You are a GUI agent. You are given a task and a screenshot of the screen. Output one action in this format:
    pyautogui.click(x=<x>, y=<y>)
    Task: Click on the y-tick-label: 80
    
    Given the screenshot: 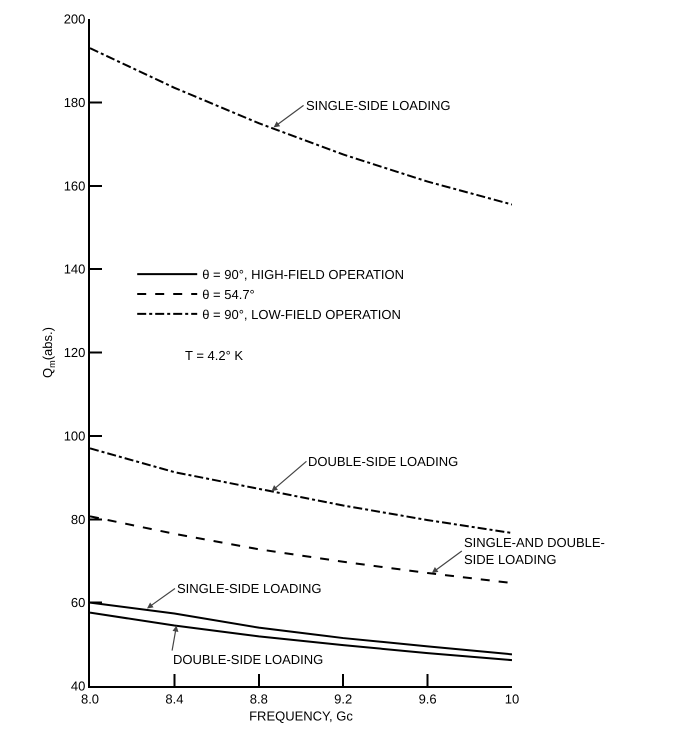 What is the action you would take?
    pyautogui.click(x=78, y=519)
    